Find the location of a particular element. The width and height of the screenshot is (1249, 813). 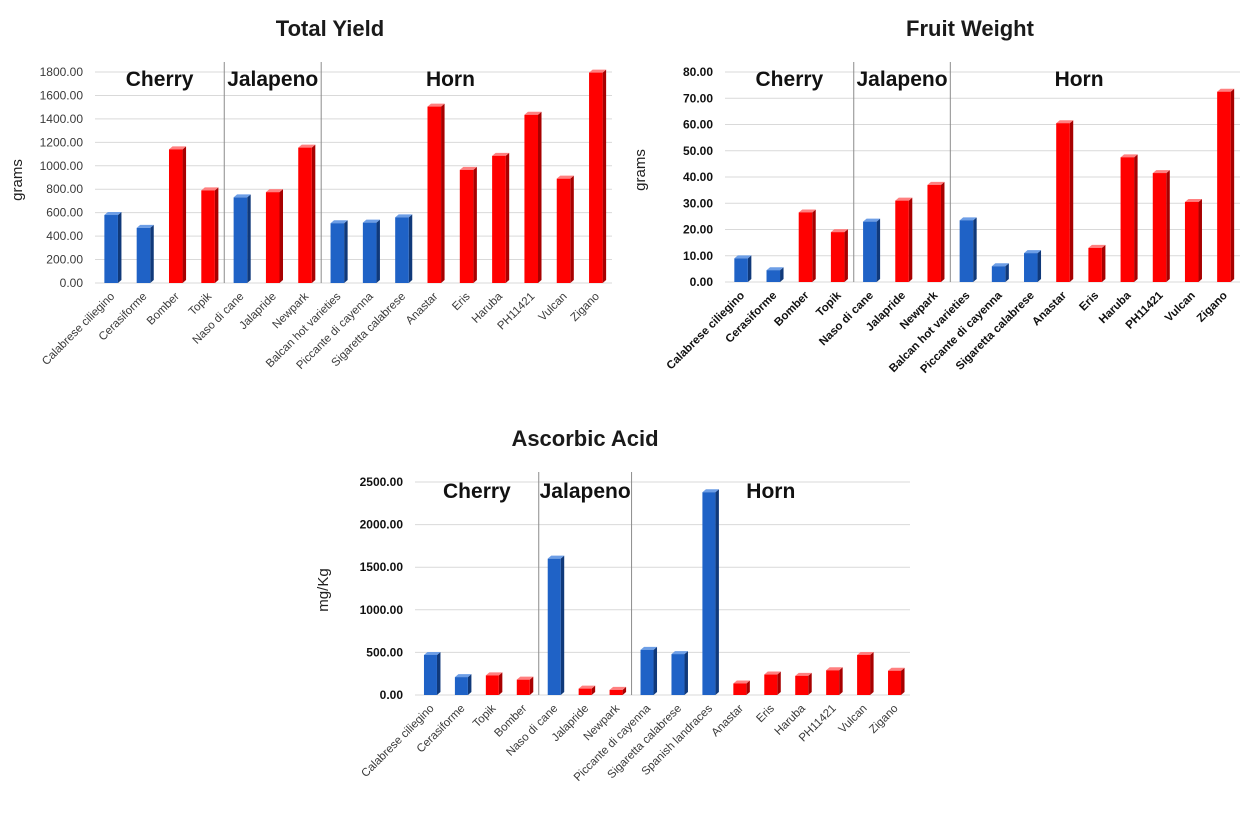

group-label: Cherry is located at coordinates (790, 79).